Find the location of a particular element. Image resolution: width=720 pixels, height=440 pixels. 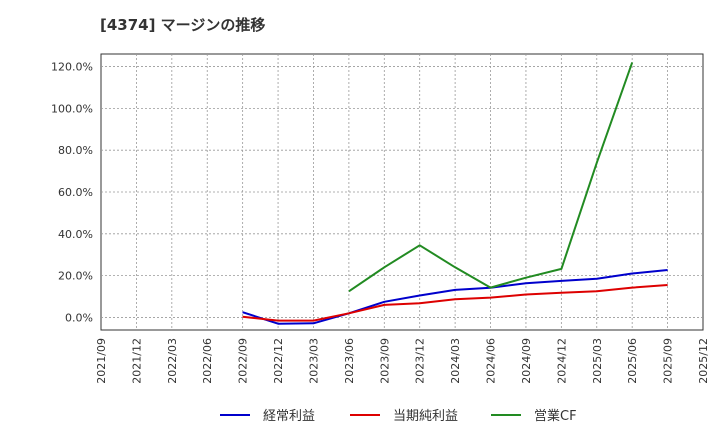

y-tick-label: 80.0% is located at coordinates (75, 150).